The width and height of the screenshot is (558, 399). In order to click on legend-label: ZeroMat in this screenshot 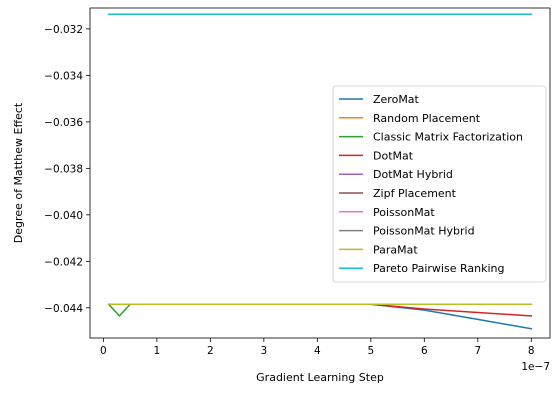, I will do `click(396, 99)`.